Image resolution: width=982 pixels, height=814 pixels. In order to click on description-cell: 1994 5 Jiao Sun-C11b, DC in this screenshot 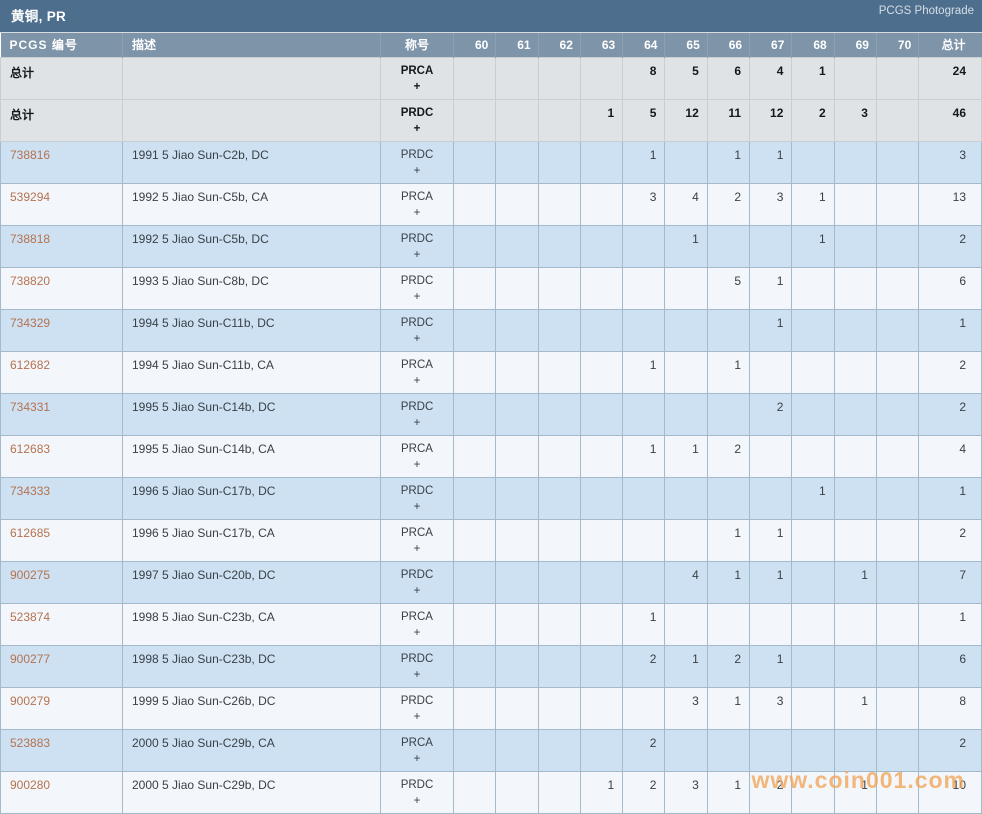, I will do `click(251, 330)`.